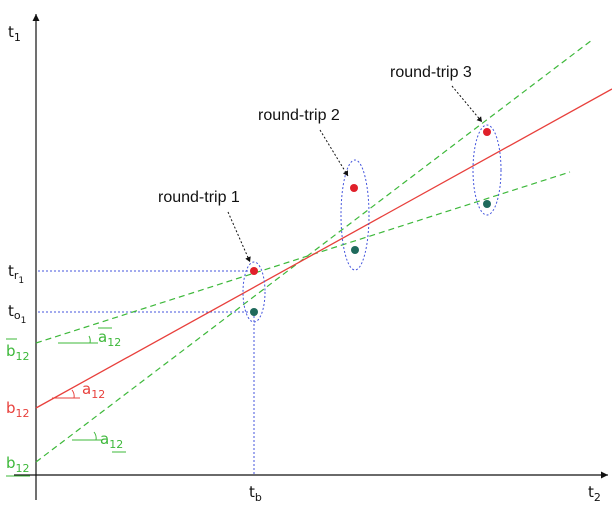 The image size is (612, 508). Describe the element at coordinates (354, 188) in the screenshot. I see `round-trip-2-red-dot` at that location.